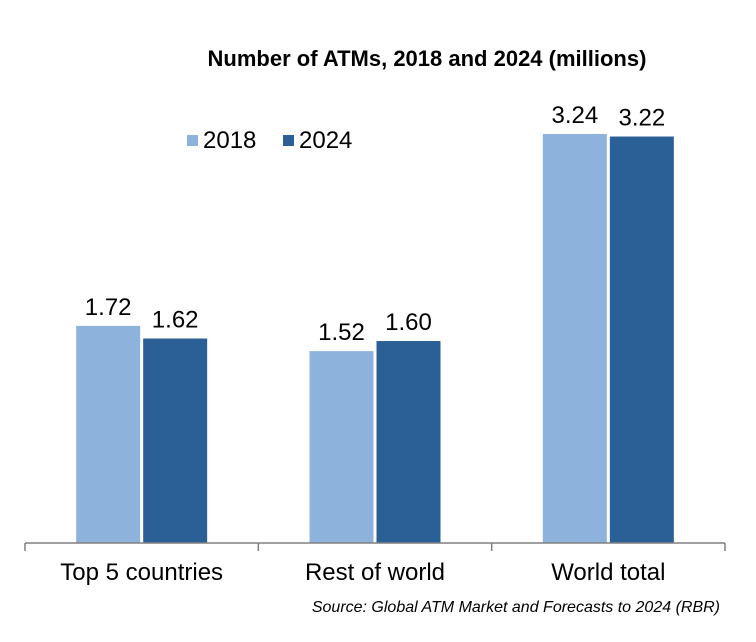 This screenshot has width=756, height=642. Describe the element at coordinates (641, 118) in the screenshot. I see `data-label: 3.22` at that location.